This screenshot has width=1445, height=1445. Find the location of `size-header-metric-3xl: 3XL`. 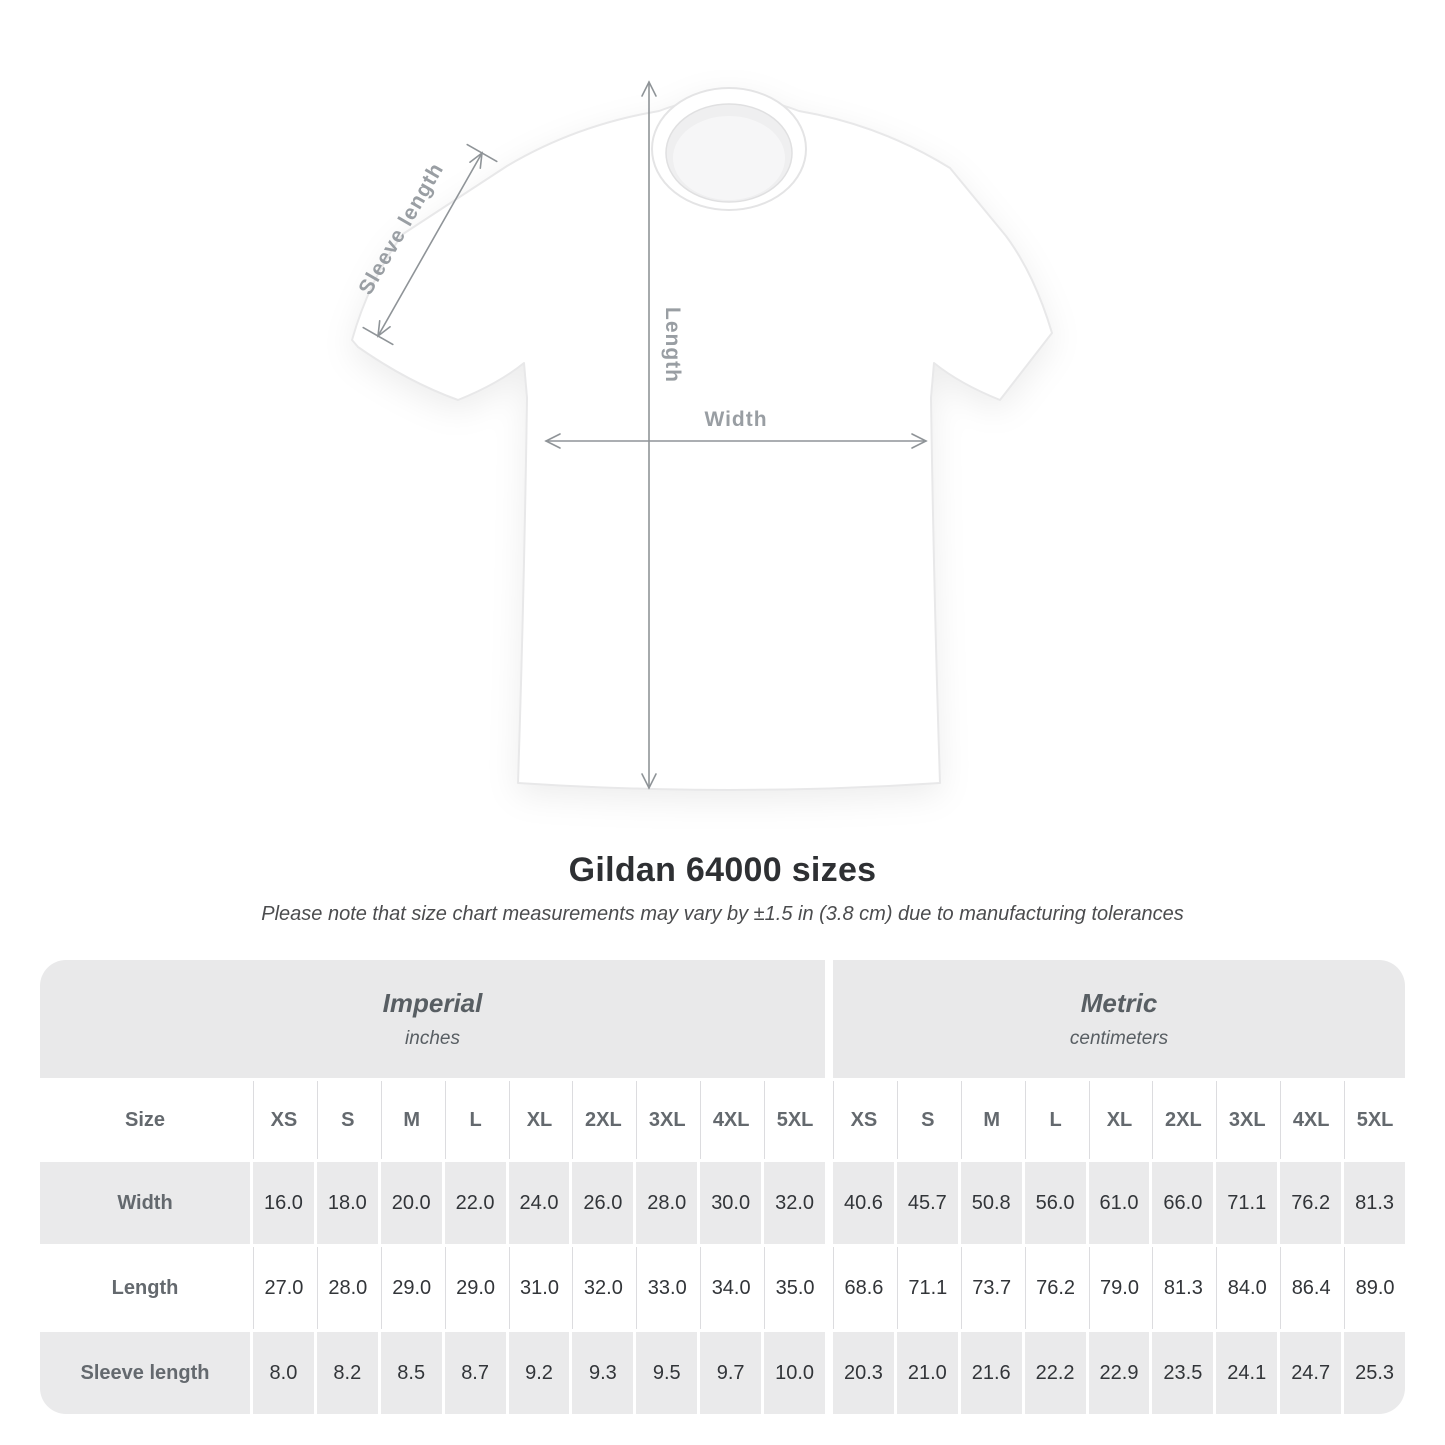

size-header-metric-3xl: 3XL is located at coordinates (1247, 1120).